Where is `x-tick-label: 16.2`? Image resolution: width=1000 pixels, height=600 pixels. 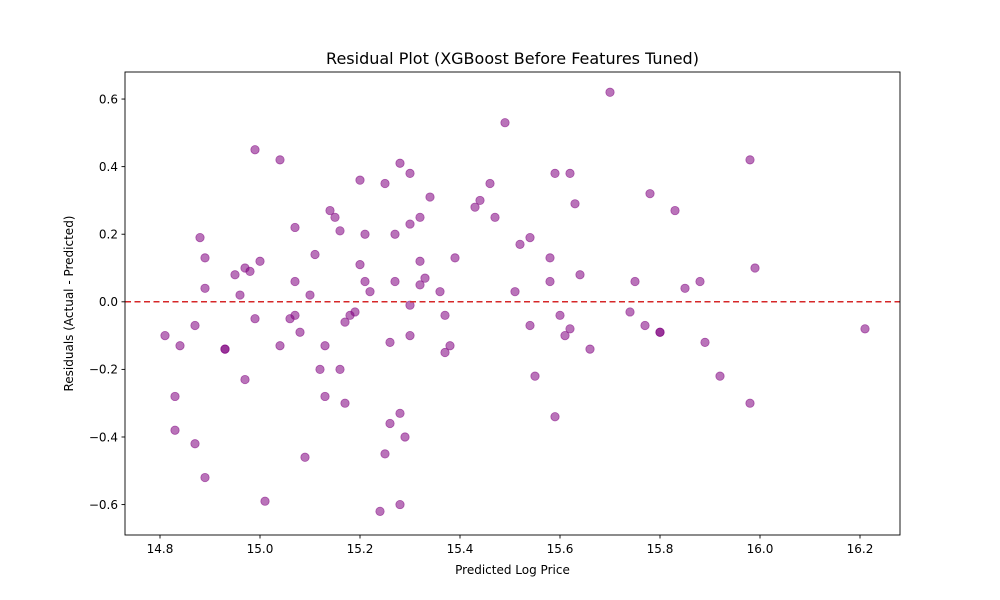
x-tick-label: 16.2 is located at coordinates (860, 549).